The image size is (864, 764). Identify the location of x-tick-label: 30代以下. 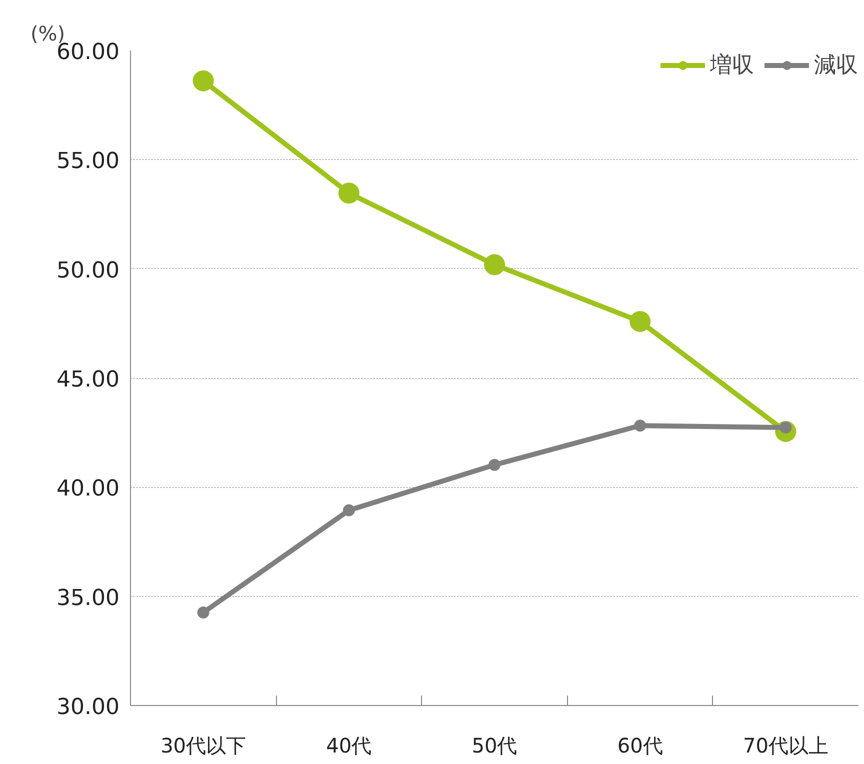
(203, 746).